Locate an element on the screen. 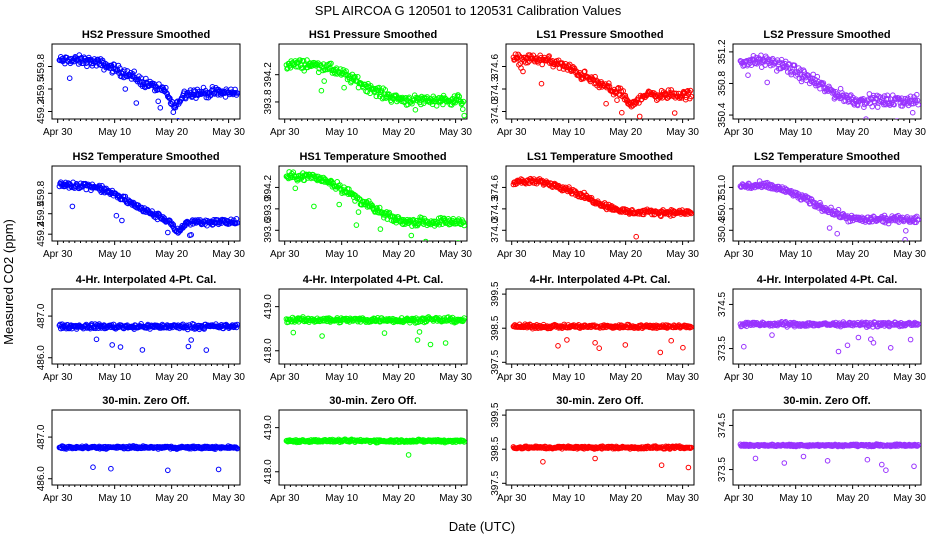  y-tick-label: 350.8 is located at coordinates (722, 83).